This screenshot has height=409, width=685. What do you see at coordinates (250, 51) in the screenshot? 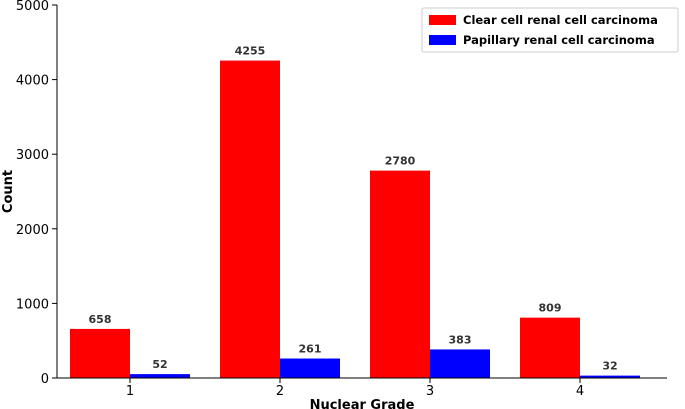
I see `data-label: 4255` at bounding box center [250, 51].